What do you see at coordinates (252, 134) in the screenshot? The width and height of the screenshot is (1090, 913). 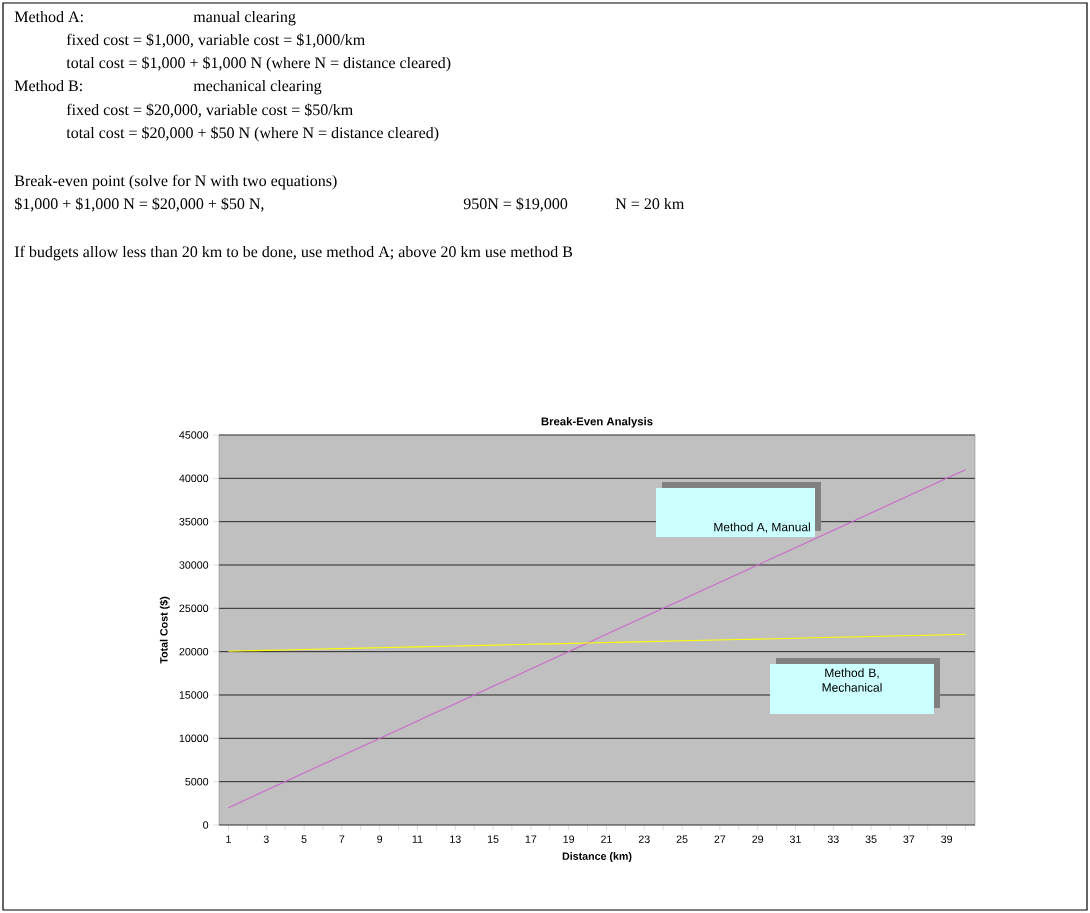 I see `text: total cost = $20,000 + $50 N (where N = distance cleared)` at bounding box center [252, 134].